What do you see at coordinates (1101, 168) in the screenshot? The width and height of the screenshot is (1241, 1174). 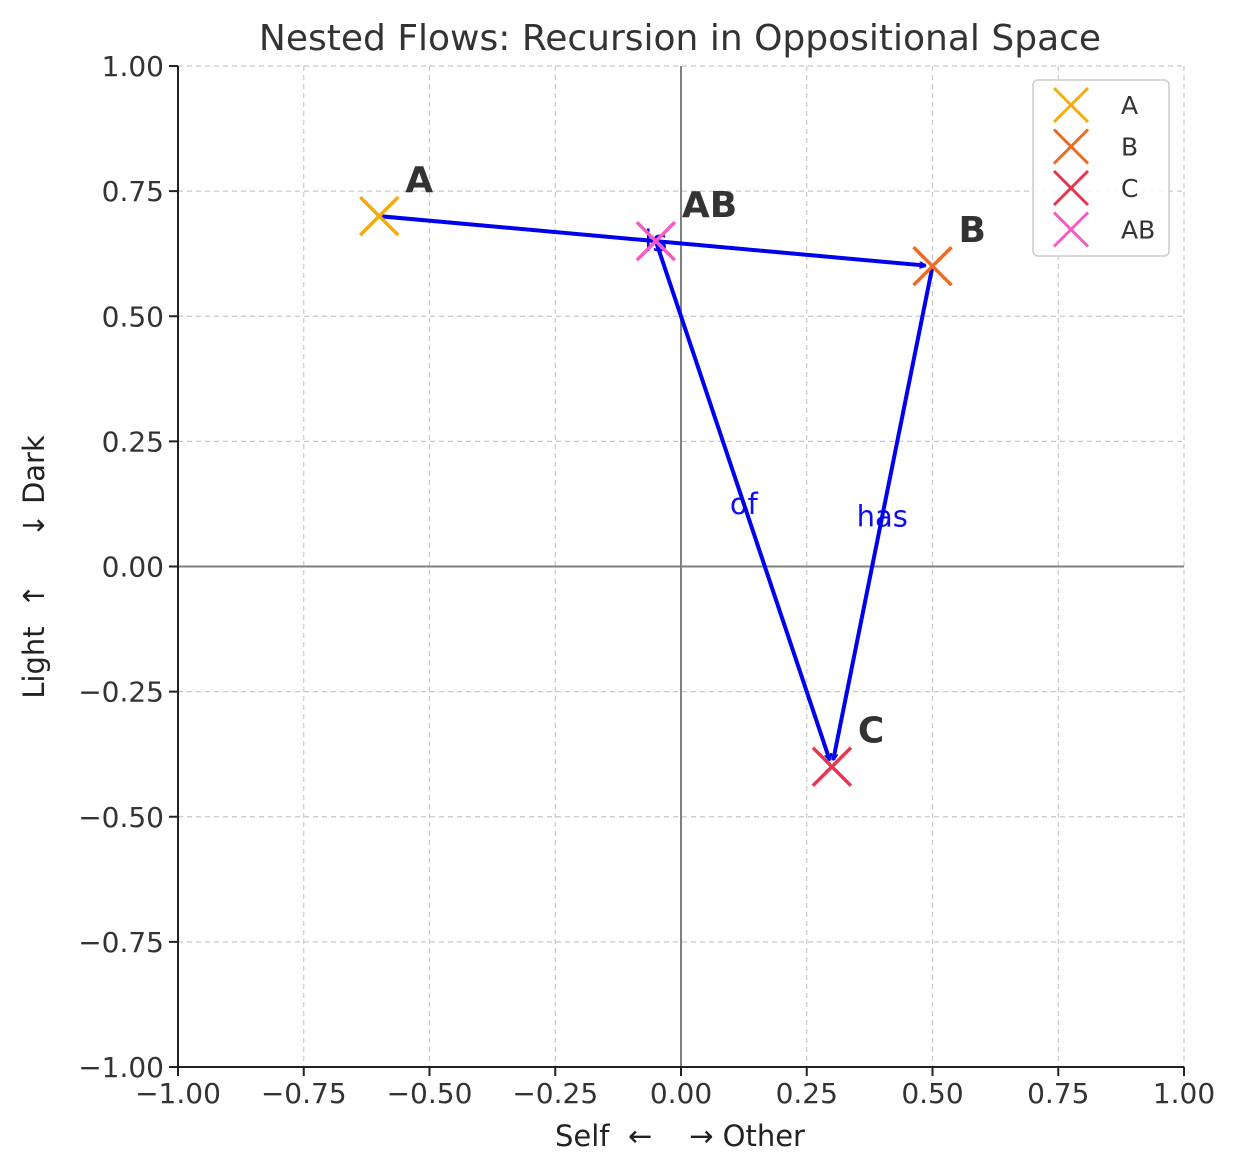 I see `legend-box` at bounding box center [1101, 168].